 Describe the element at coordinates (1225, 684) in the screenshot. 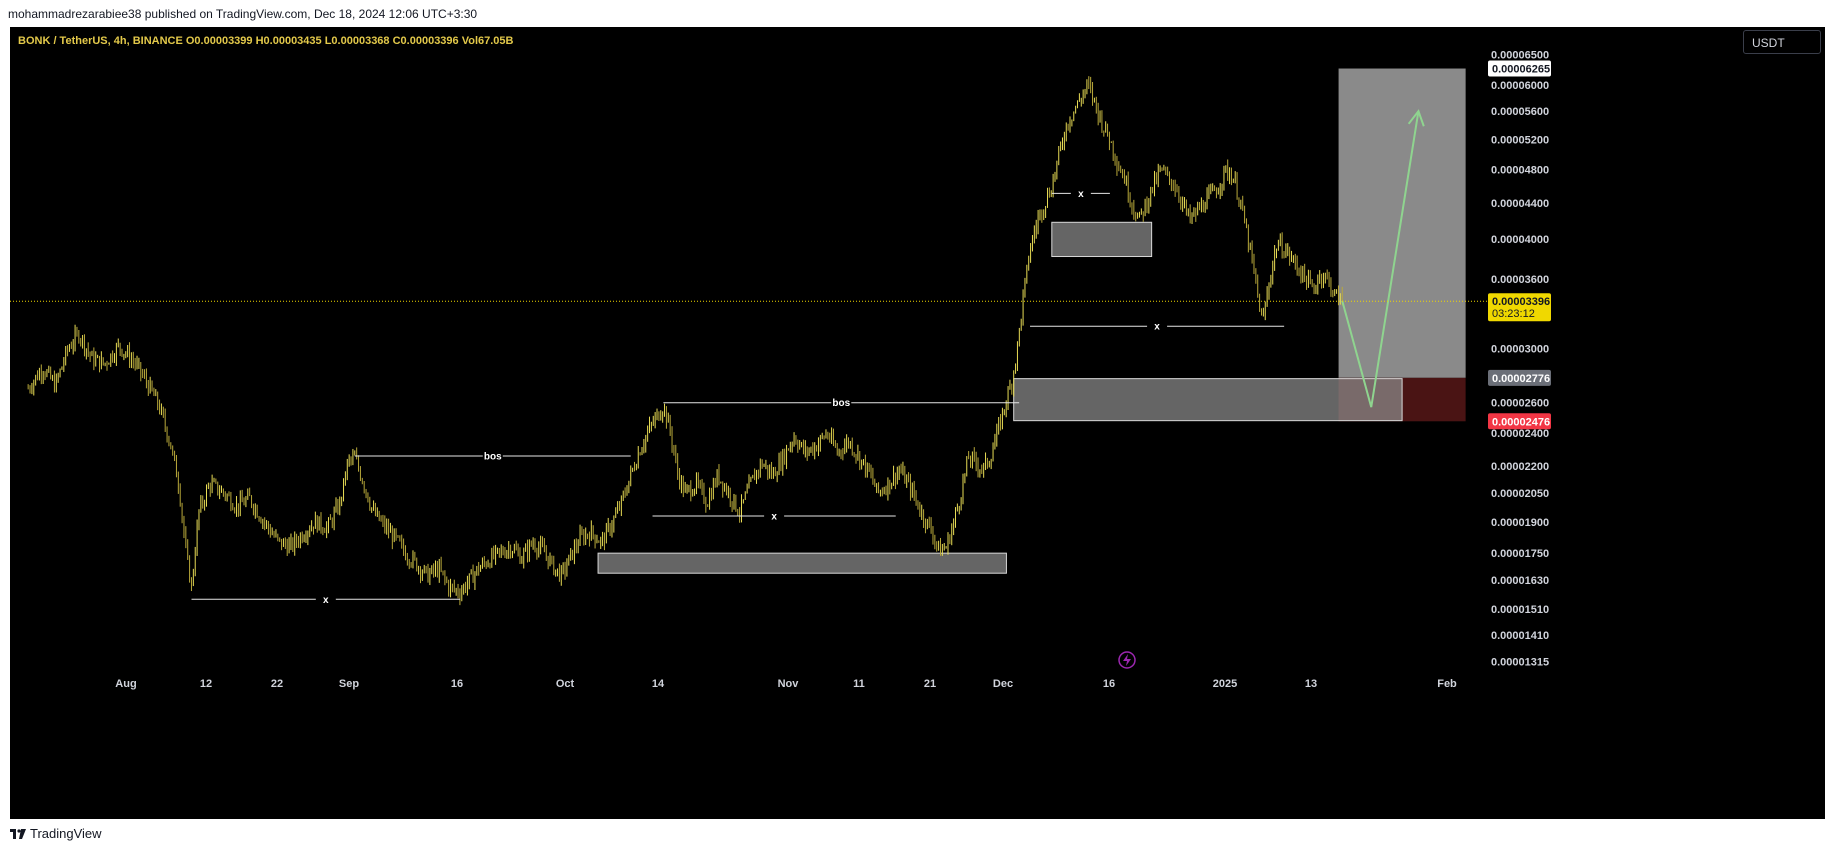

I see `x-tick-label: 2025` at that location.